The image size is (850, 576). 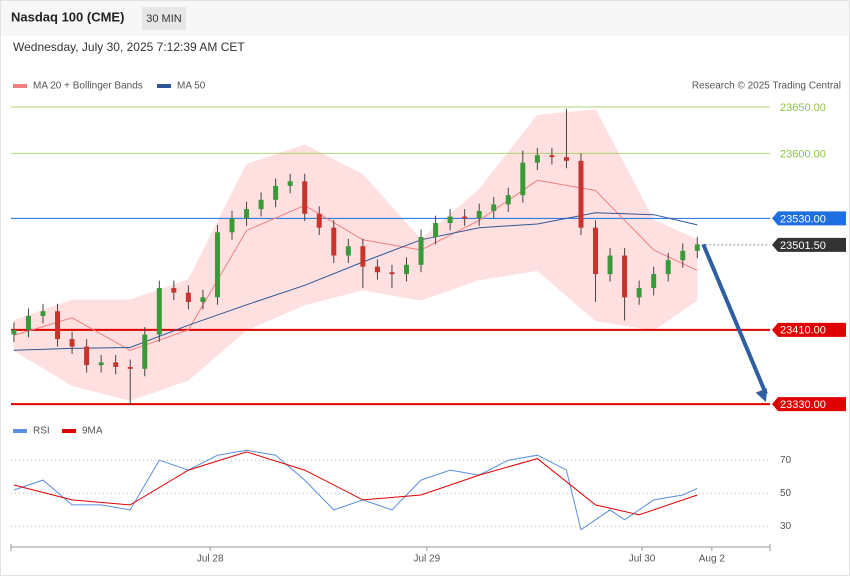 I want to click on instrument-title: Nasdaq 100 (CME), so click(x=67, y=16).